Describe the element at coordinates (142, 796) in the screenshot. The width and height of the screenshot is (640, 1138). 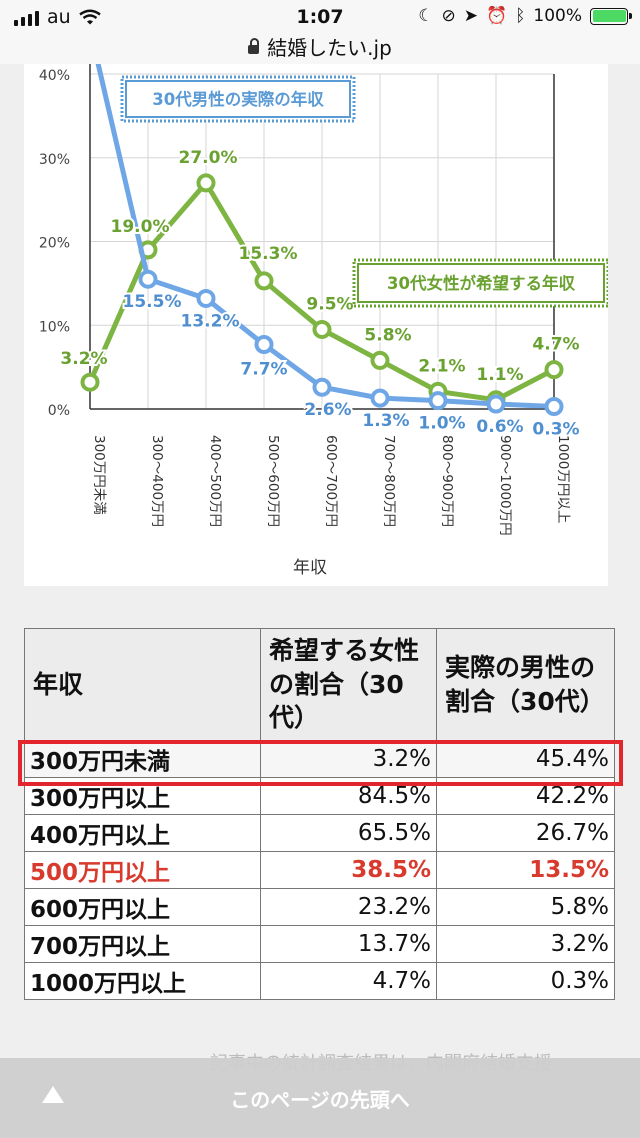
I see `row-income: 300万円以上` at that location.